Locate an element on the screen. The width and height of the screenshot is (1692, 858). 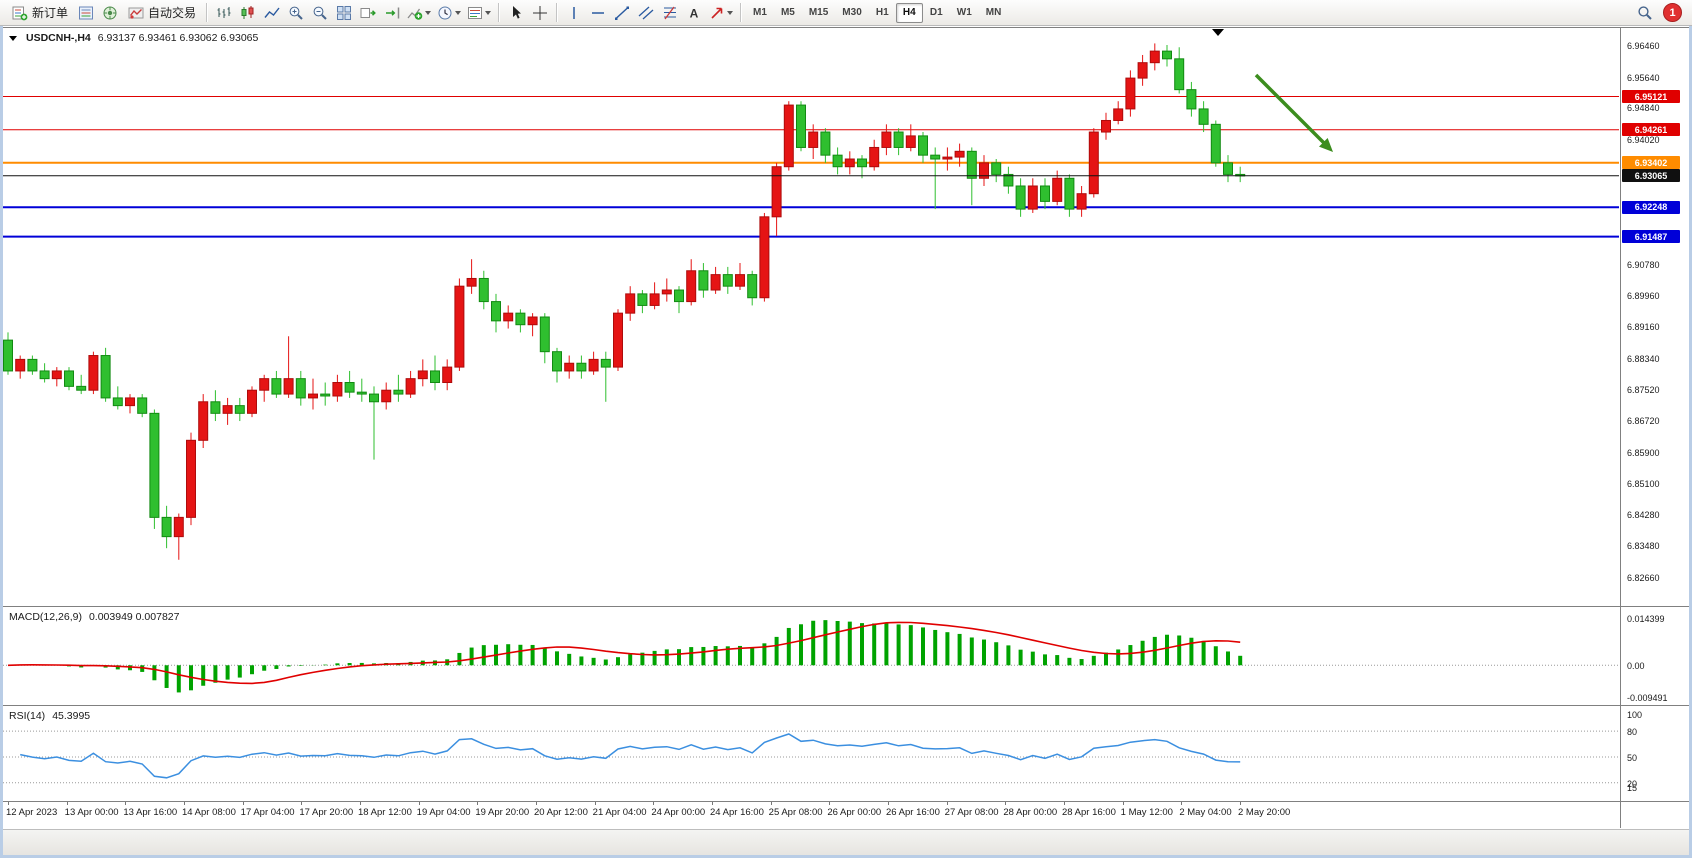
toolbar-separator is located at coordinates (207, 12).